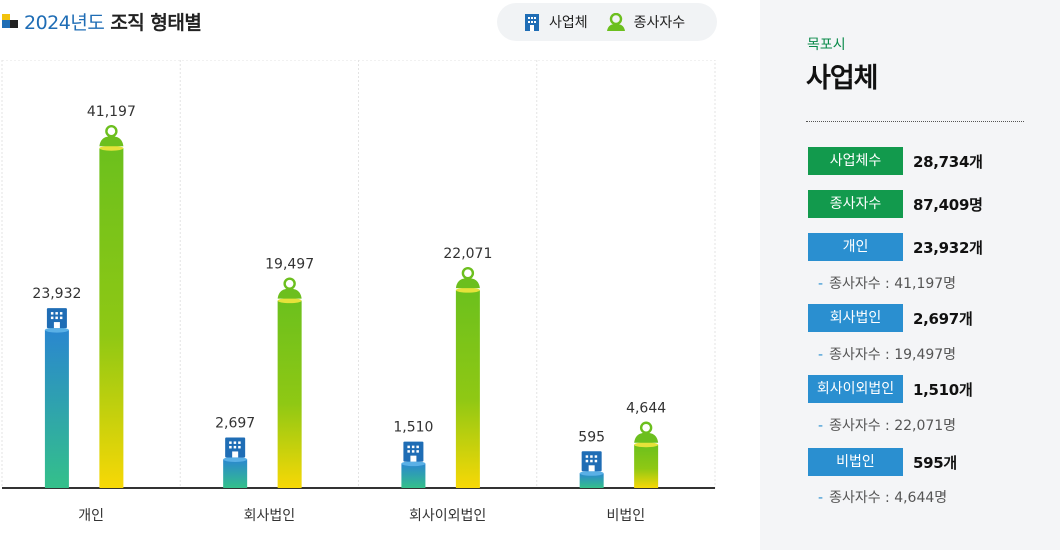 The width and height of the screenshot is (1060, 550). Describe the element at coordinates (948, 247) in the screenshot. I see `stat-value: 23,932개` at that location.